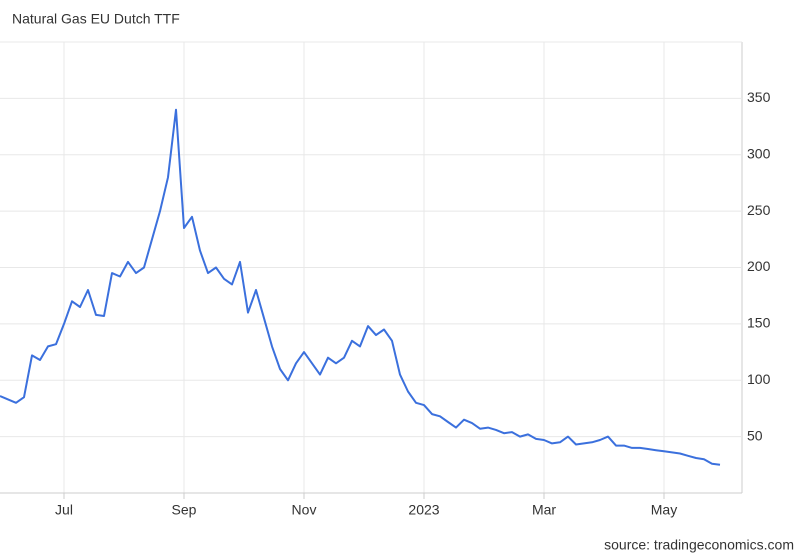 This screenshot has height=559, width=806. What do you see at coordinates (755, 435) in the screenshot?
I see `y-tick-label: 50` at bounding box center [755, 435].